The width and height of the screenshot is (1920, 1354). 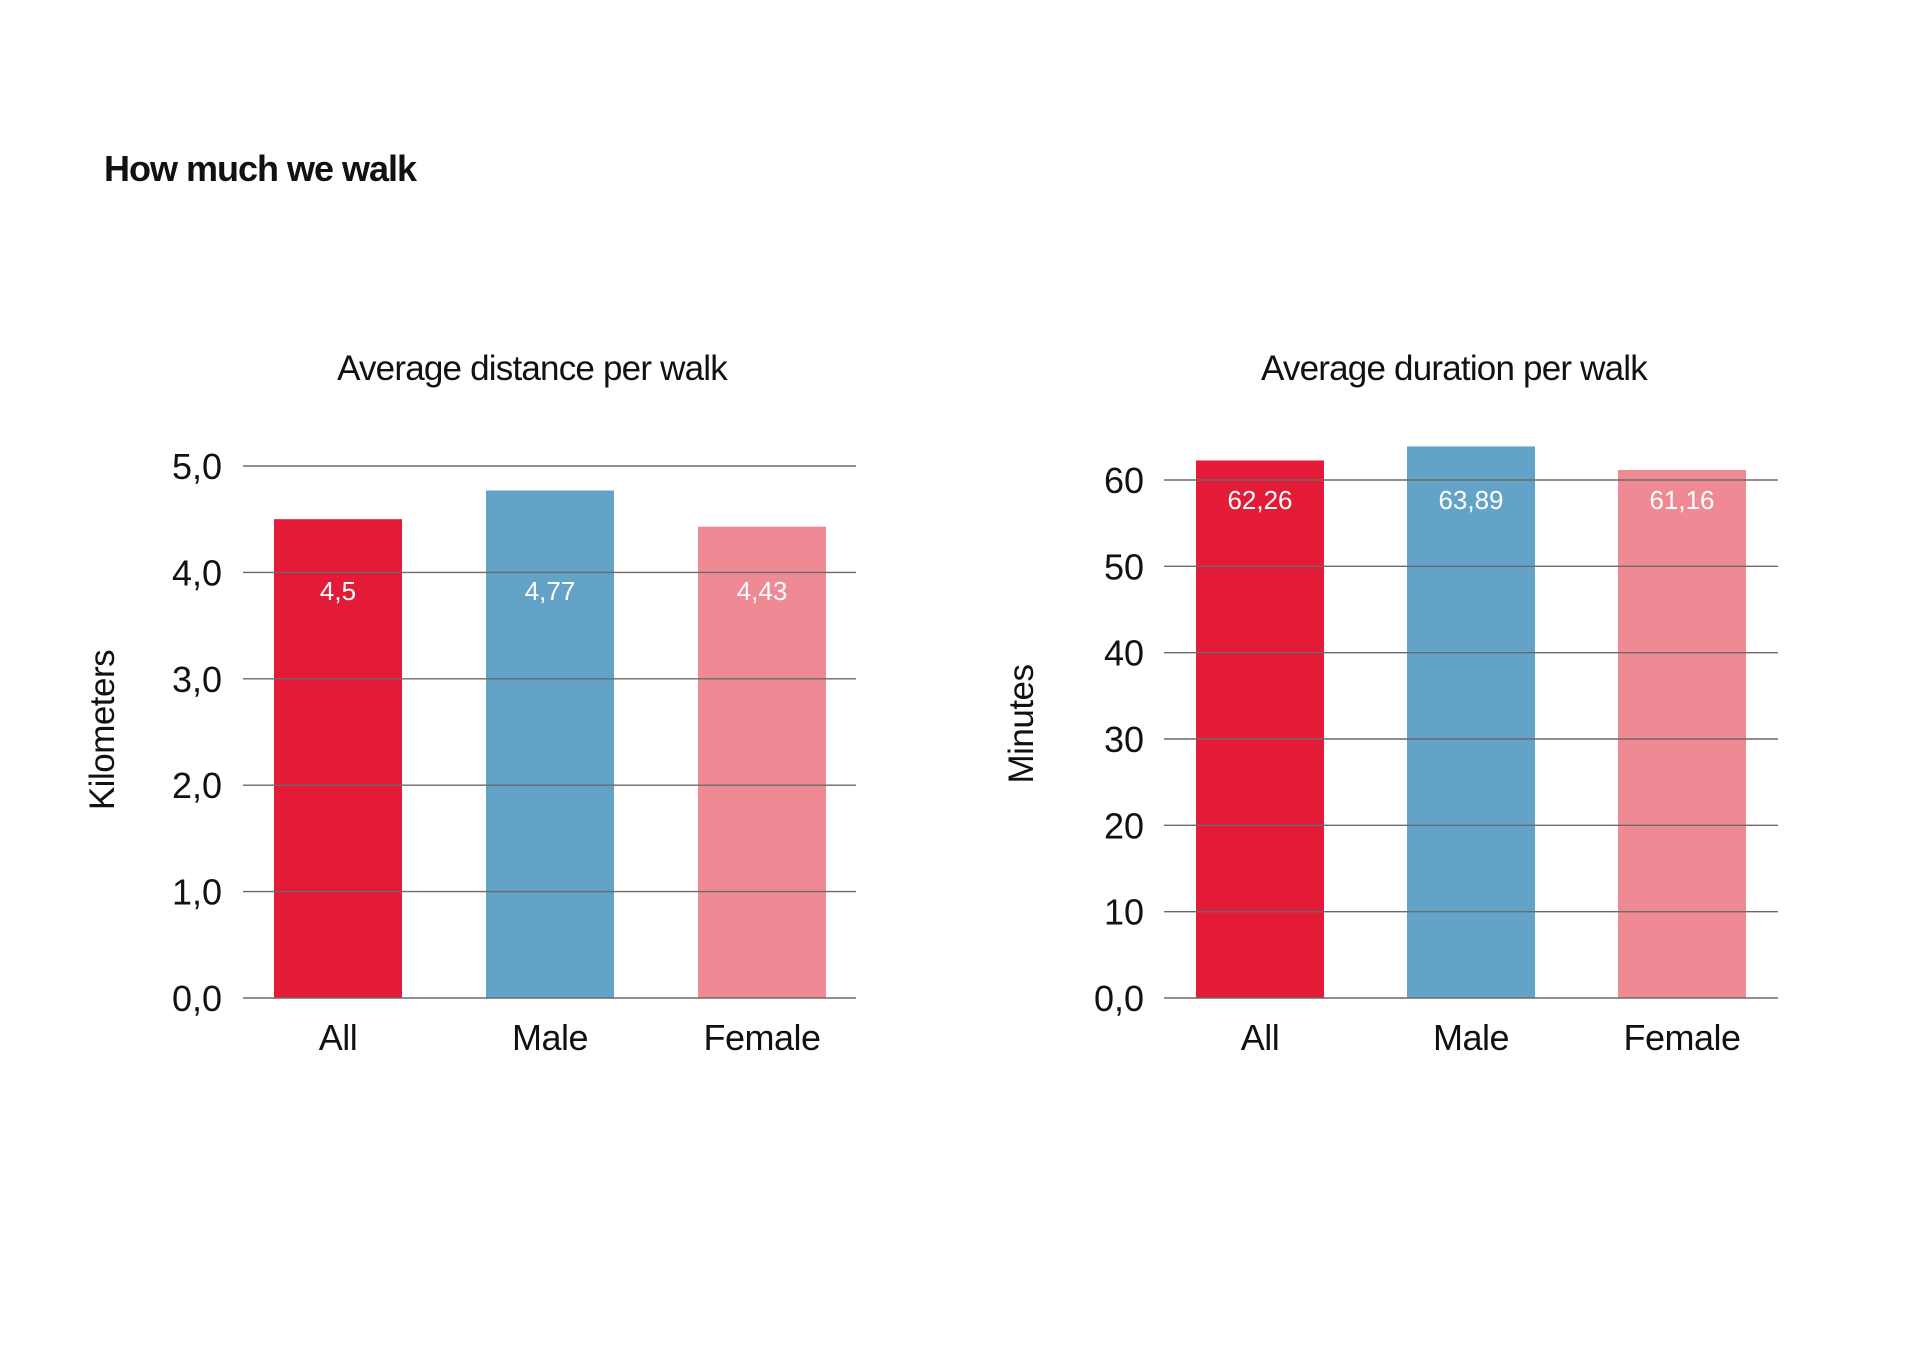 I want to click on y-tick-label: 50, so click(x=1124, y=566).